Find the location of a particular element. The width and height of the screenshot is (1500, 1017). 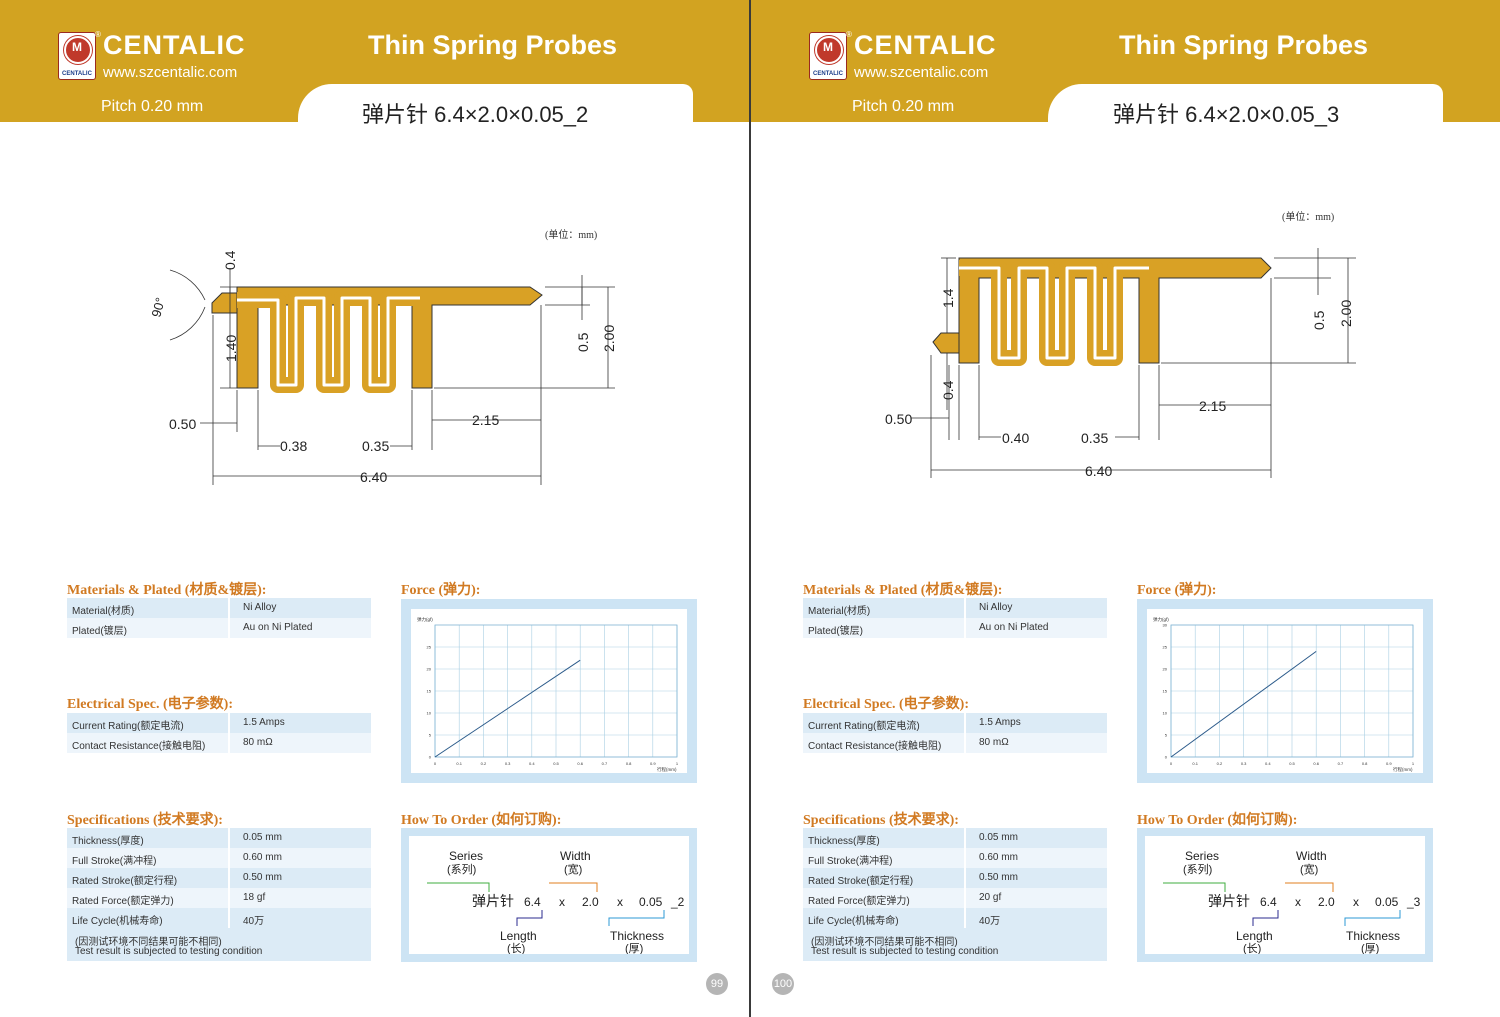

svg-text: _2 is located at coordinates (677, 902).